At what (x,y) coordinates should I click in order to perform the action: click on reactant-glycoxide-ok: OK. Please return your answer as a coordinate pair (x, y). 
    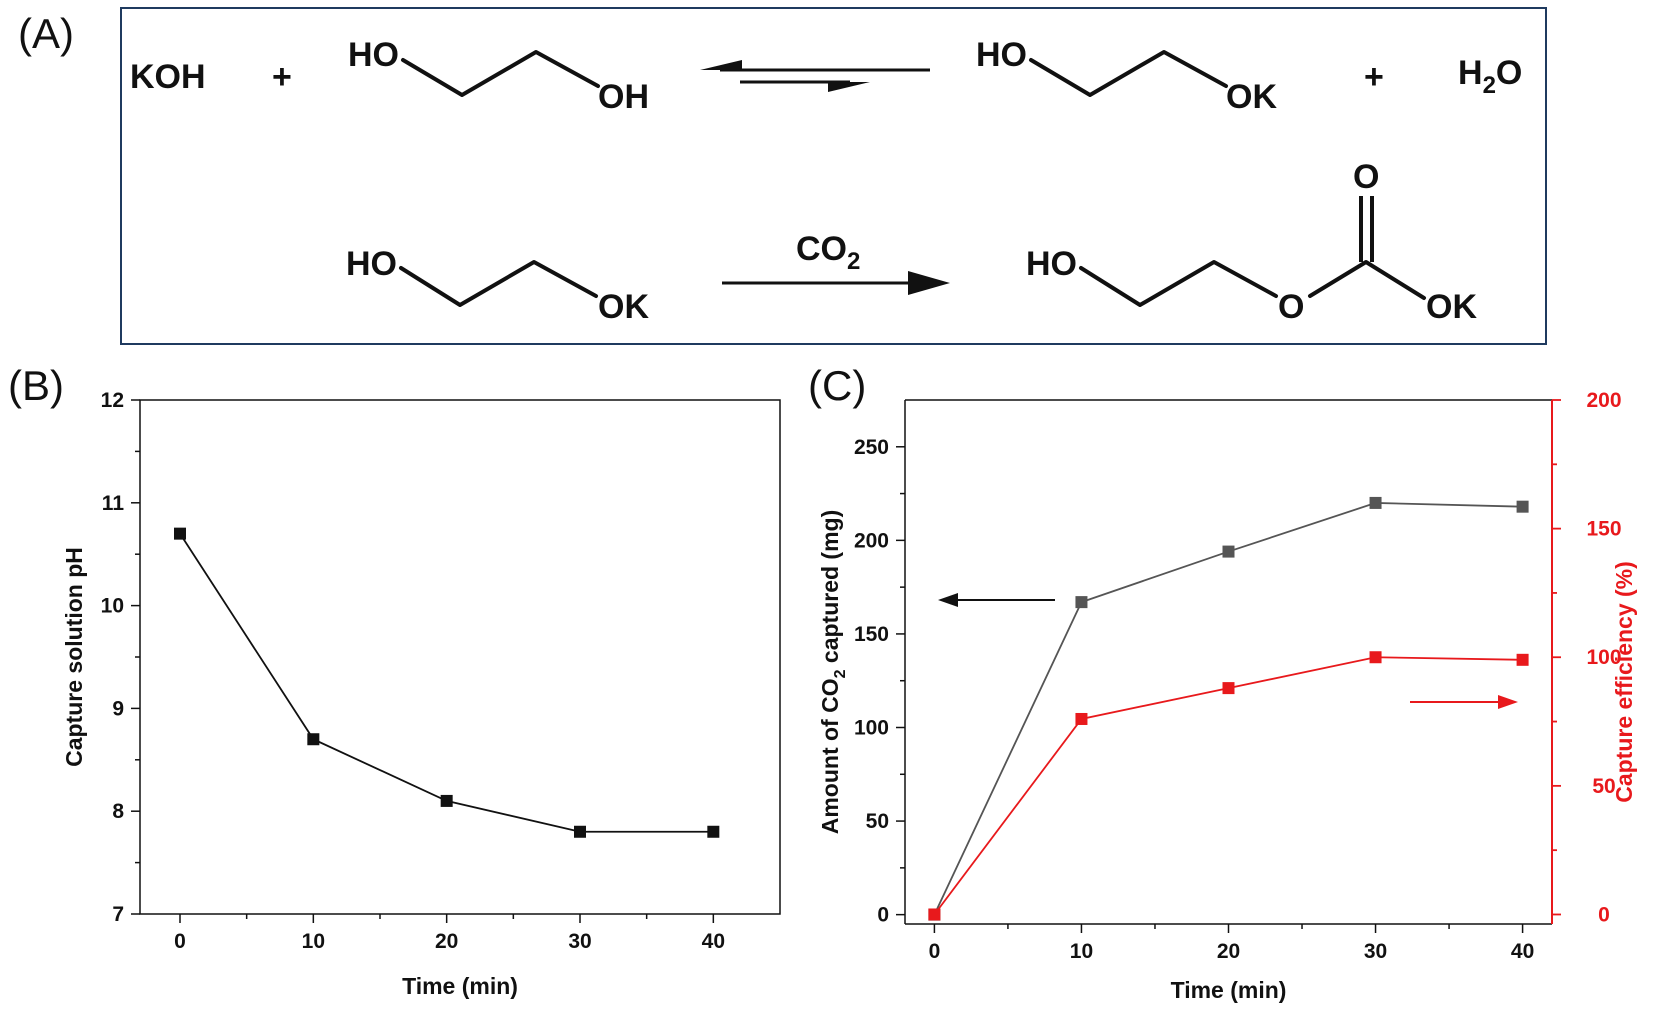
    Looking at the image, I should click on (623, 307).